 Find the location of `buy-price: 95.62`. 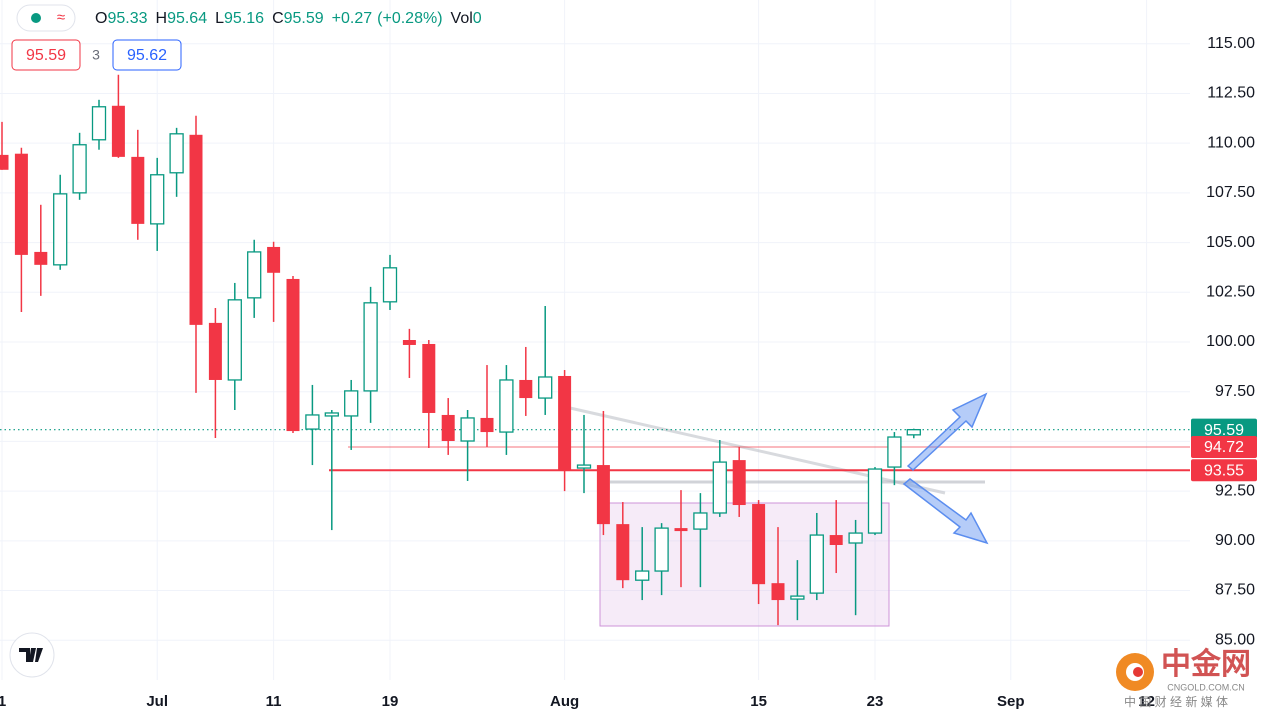

buy-price: 95.62 is located at coordinates (147, 55).